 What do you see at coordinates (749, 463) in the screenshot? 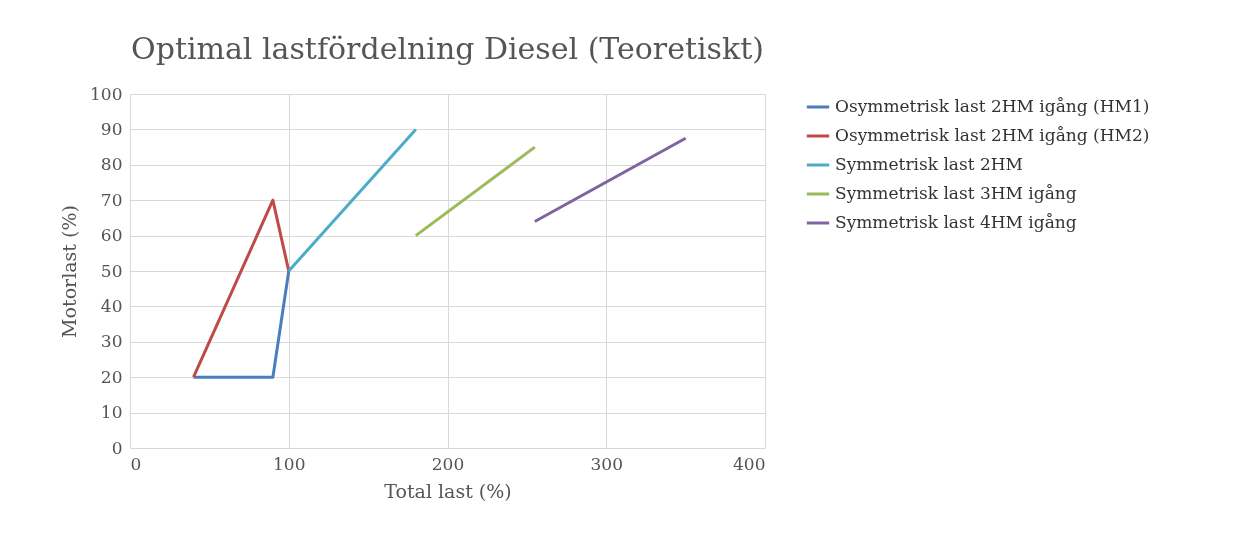
I see `x-tick-label: 400` at bounding box center [749, 463].